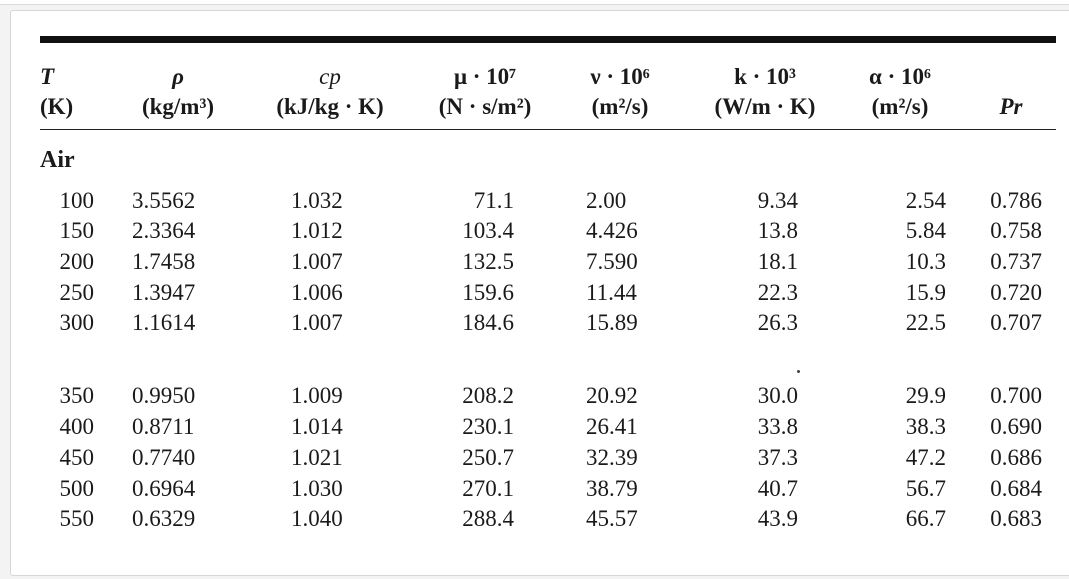 This screenshot has width=1069, height=579. What do you see at coordinates (777, 261) in the screenshot?
I see `cell-thermal-conductivity: 18.1` at bounding box center [777, 261].